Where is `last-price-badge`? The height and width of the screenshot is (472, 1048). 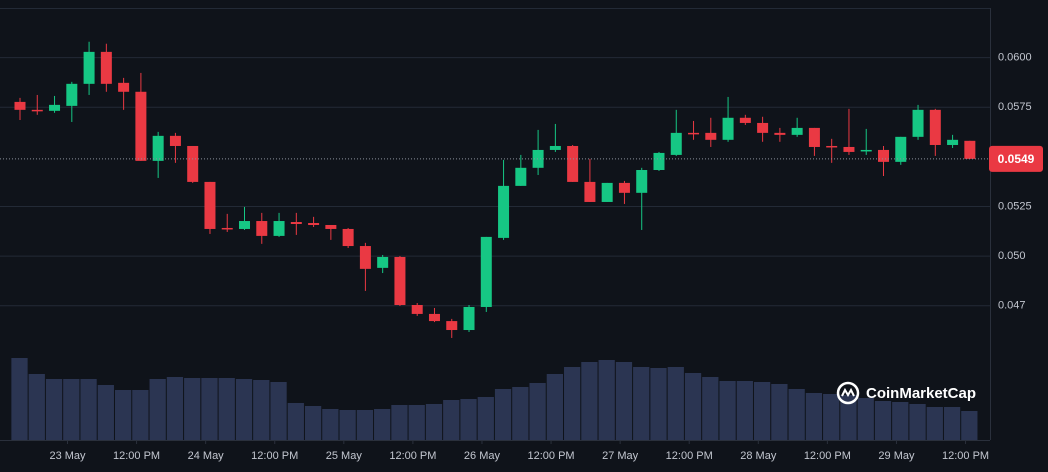 last-price-badge is located at coordinates (1016, 158).